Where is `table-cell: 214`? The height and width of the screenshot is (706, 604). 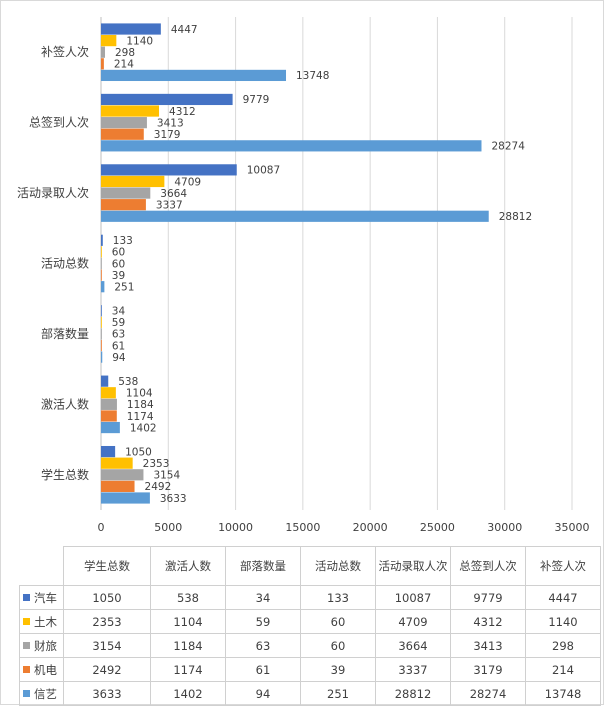 table-cell: 214 is located at coordinates (563, 669).